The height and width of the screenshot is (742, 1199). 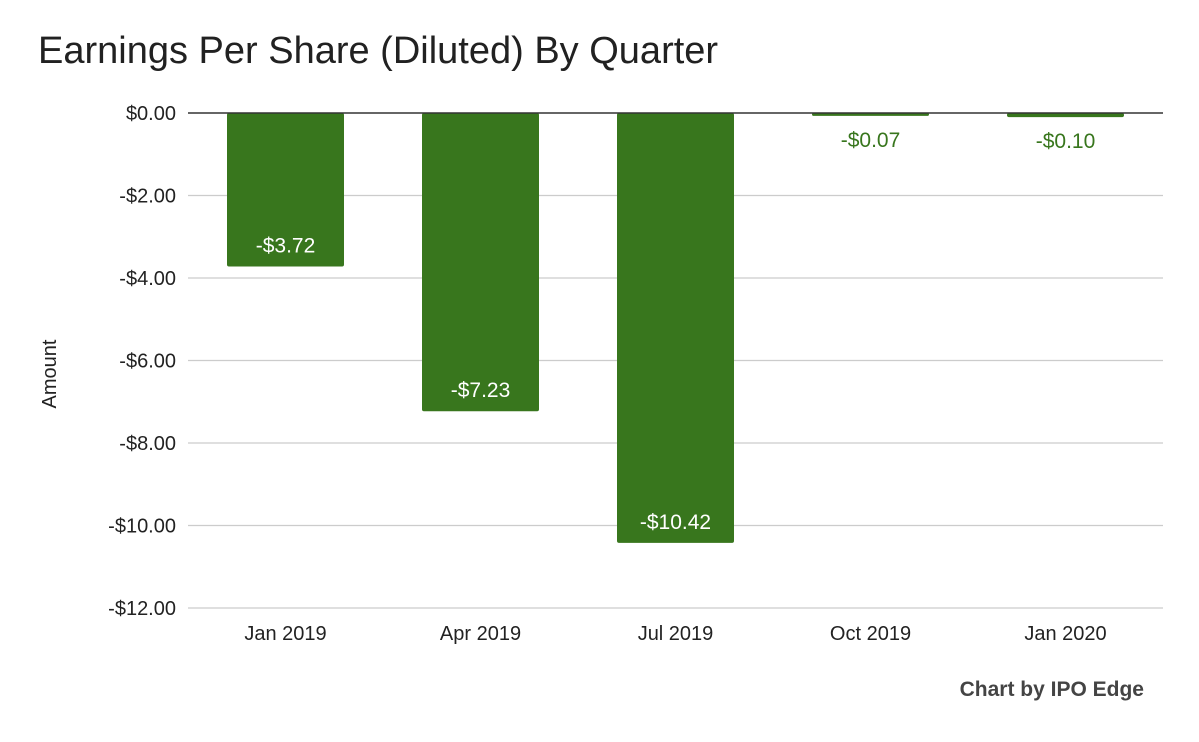 I want to click on data-label: -$0.07, so click(x=871, y=140).